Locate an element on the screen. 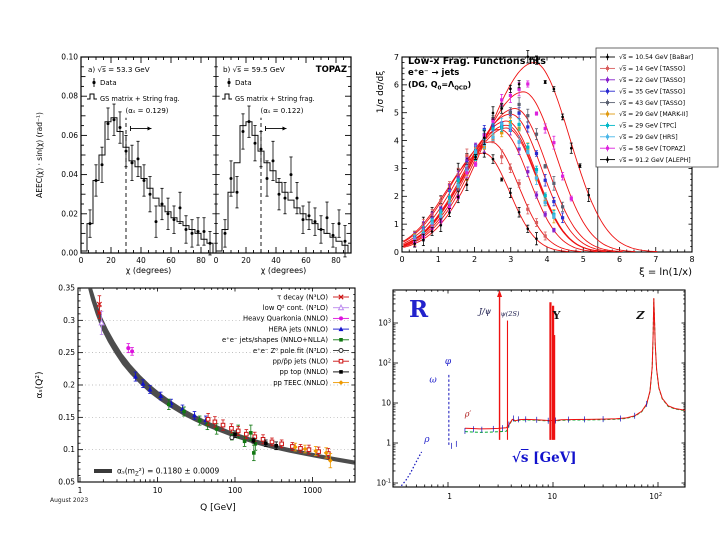 The width and height of the screenshot is (727, 545). tick-label: 0.06 is located at coordinates (69, 135).